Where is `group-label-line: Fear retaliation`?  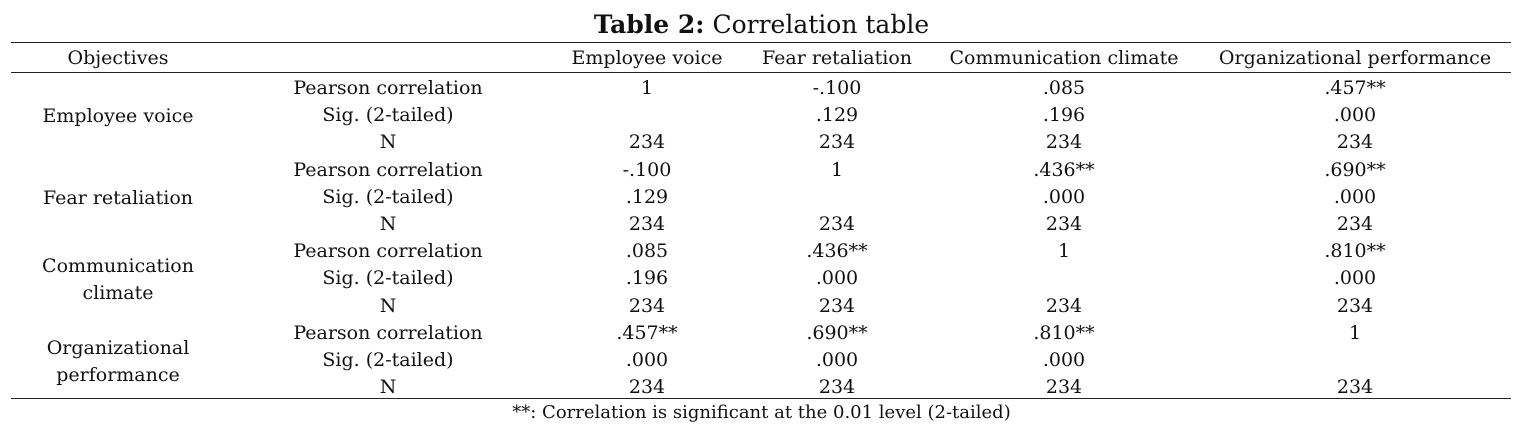 group-label-line: Fear retaliation is located at coordinates (118, 197).